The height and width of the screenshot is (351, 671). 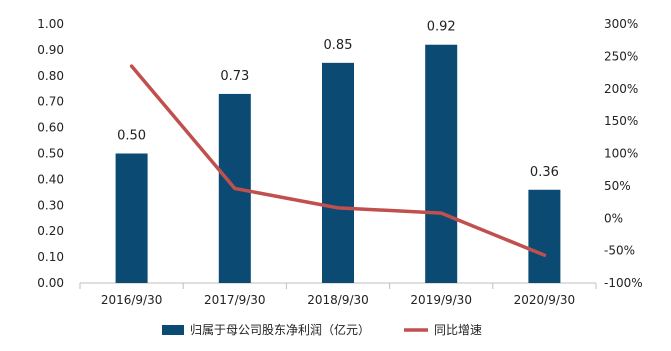 I want to click on y-left-tick-label: 0.50, so click(x=50, y=154).